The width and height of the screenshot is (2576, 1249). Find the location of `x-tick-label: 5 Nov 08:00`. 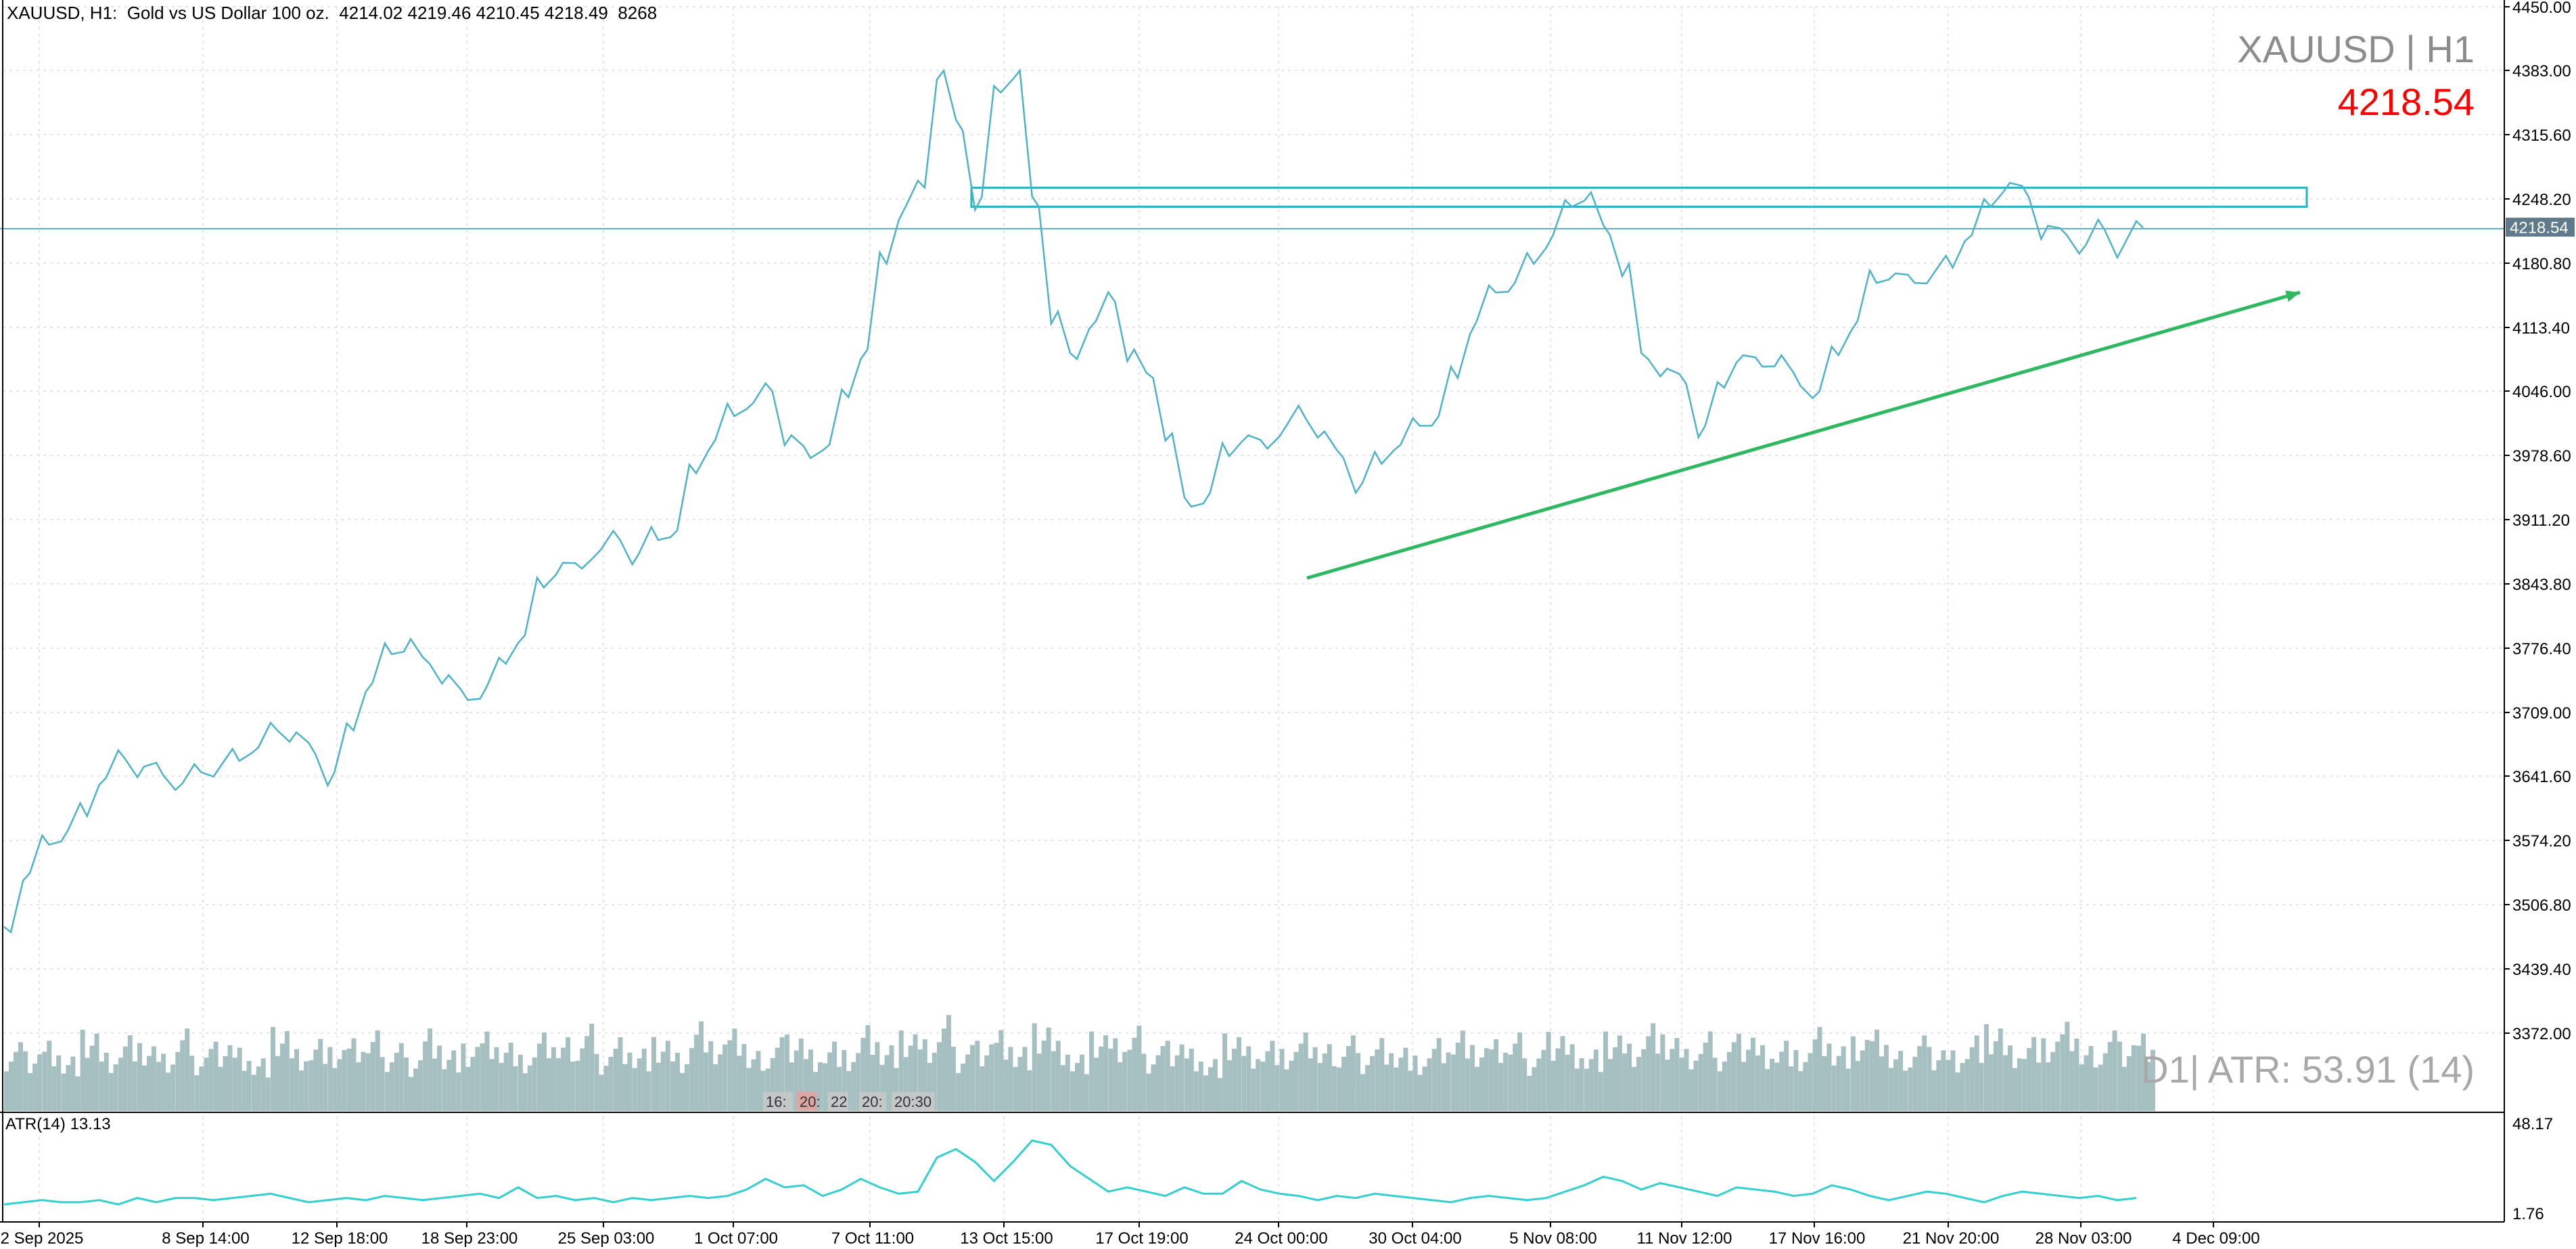

x-tick-label: 5 Nov 08:00 is located at coordinates (1552, 1238).